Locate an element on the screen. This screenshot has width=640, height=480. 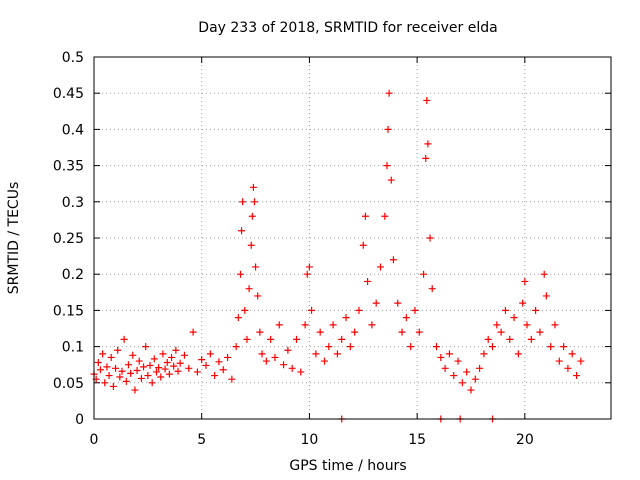
y-tick-label: 0.05 is located at coordinates (68, 384).